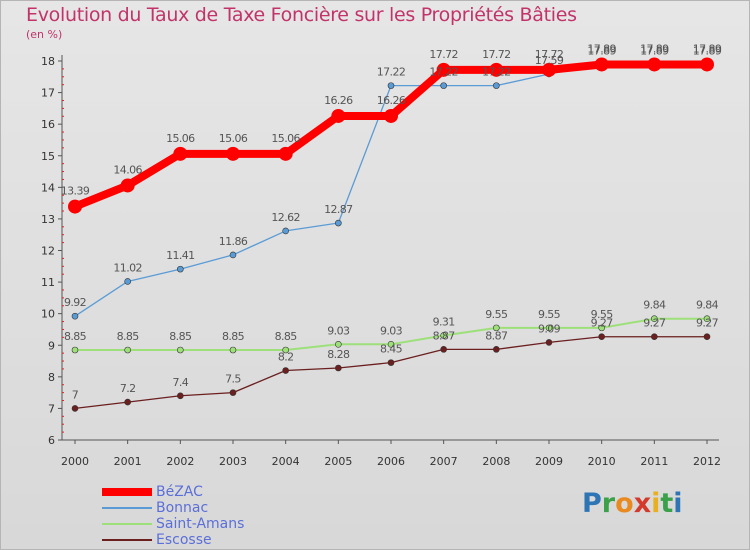 The height and width of the screenshot is (550, 750). What do you see at coordinates (75, 191) in the screenshot?
I see `data-label: 13.39` at bounding box center [75, 191].